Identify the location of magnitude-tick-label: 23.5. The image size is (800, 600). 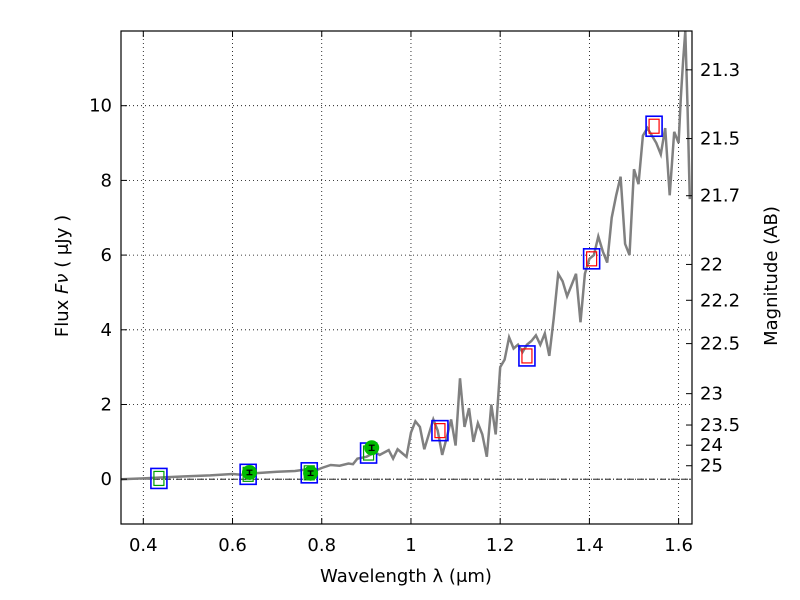
(720, 425).